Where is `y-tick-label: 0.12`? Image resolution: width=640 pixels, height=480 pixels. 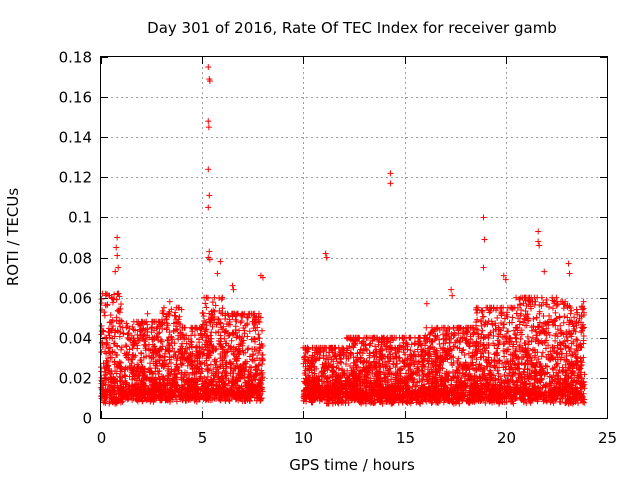 y-tick-label: 0.12 is located at coordinates (75, 178).